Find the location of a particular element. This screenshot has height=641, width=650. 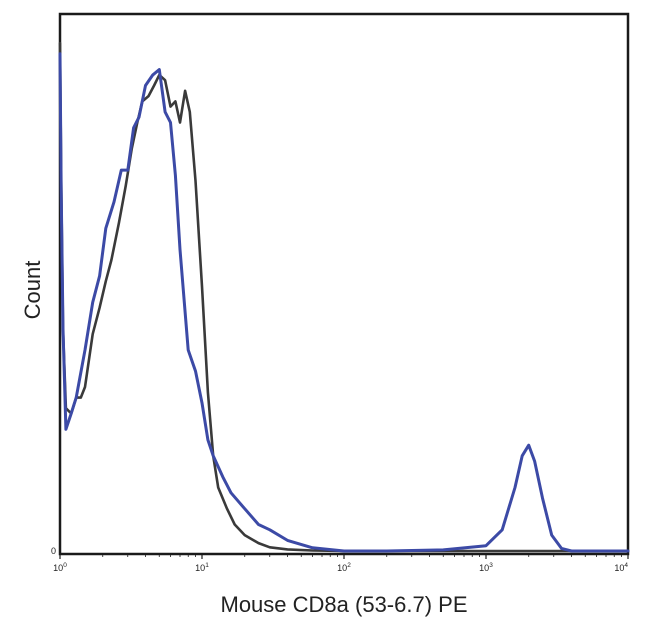

x-tick-label: 10² is located at coordinates (344, 567).